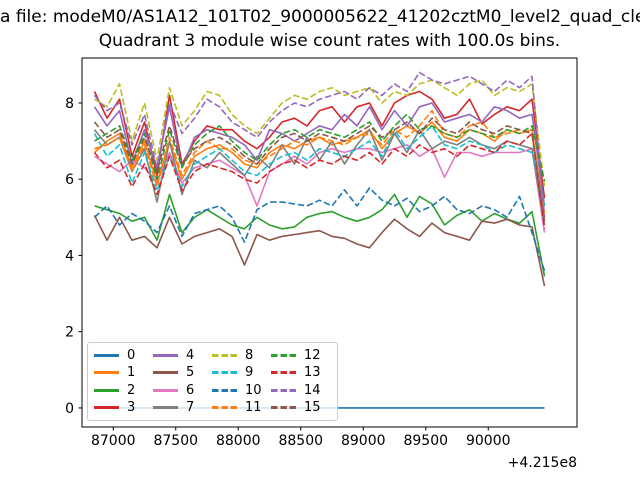 The height and width of the screenshot is (480, 640). Describe the element at coordinates (131, 356) in the screenshot. I see `legend-label: 0` at that location.